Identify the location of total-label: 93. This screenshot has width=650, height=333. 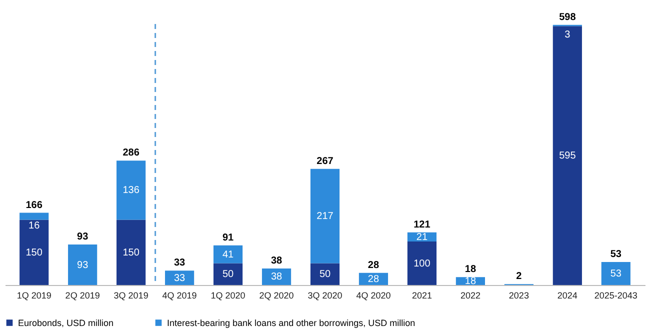
(83, 237).